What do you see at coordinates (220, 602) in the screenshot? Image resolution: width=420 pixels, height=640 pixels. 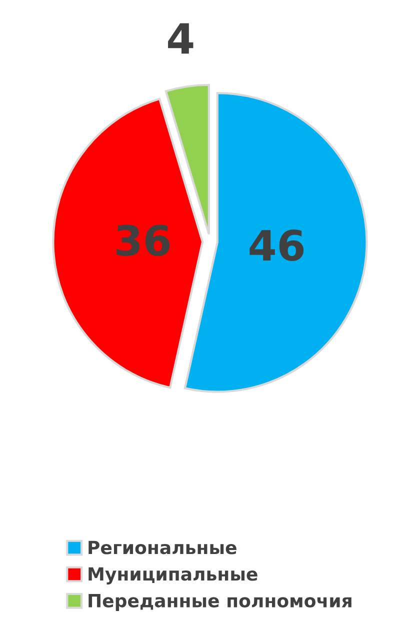 I see `legend-label: Переданные полномочия` at bounding box center [220, 602].